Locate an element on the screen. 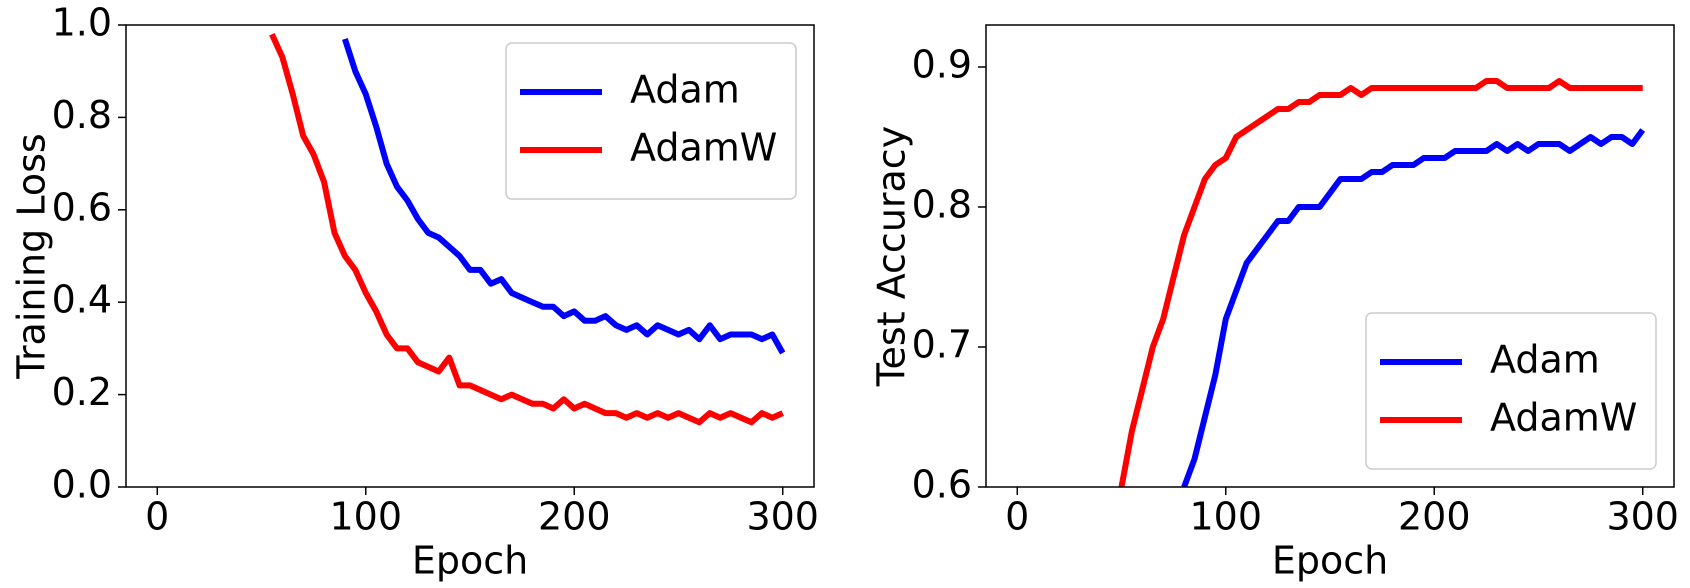 The width and height of the screenshot is (1690, 588). y-axis-label: Test Accuracy is located at coordinates (892, 256).